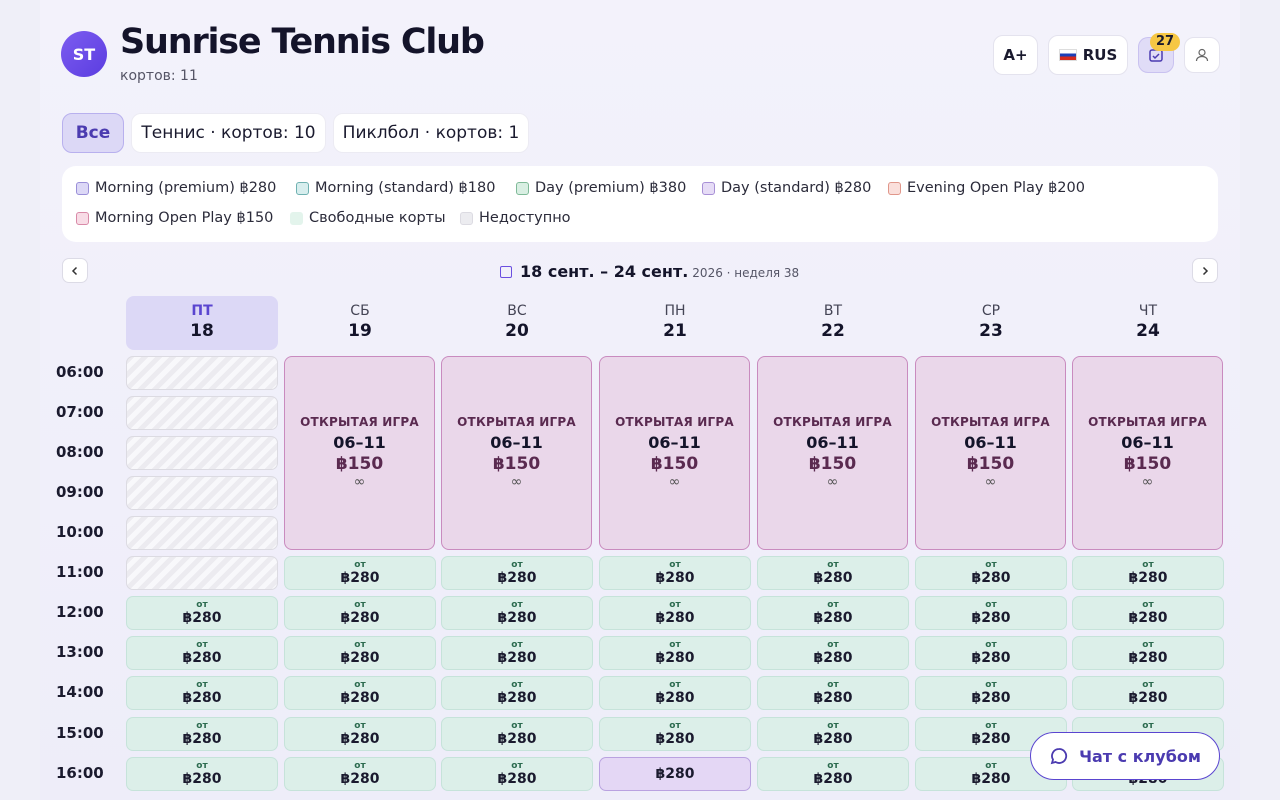 The width and height of the screenshot is (1280, 800). Describe the element at coordinates (517, 311) in the screenshot. I see `day-name: ВС` at that location.